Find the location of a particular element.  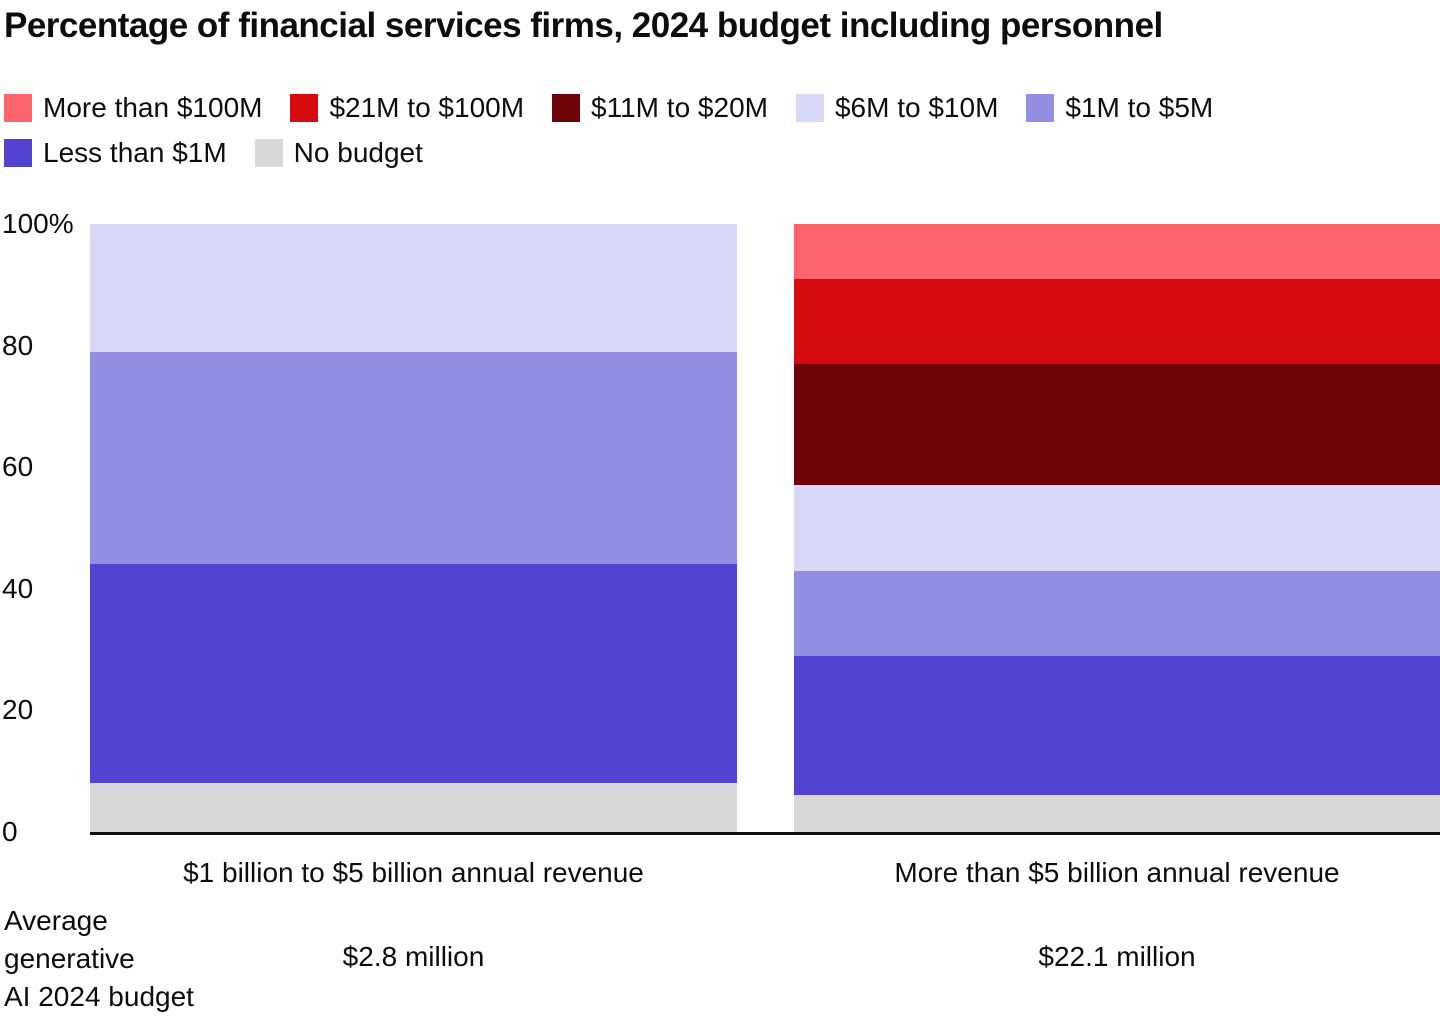

legend-label: $21M to $100M is located at coordinates (427, 107).